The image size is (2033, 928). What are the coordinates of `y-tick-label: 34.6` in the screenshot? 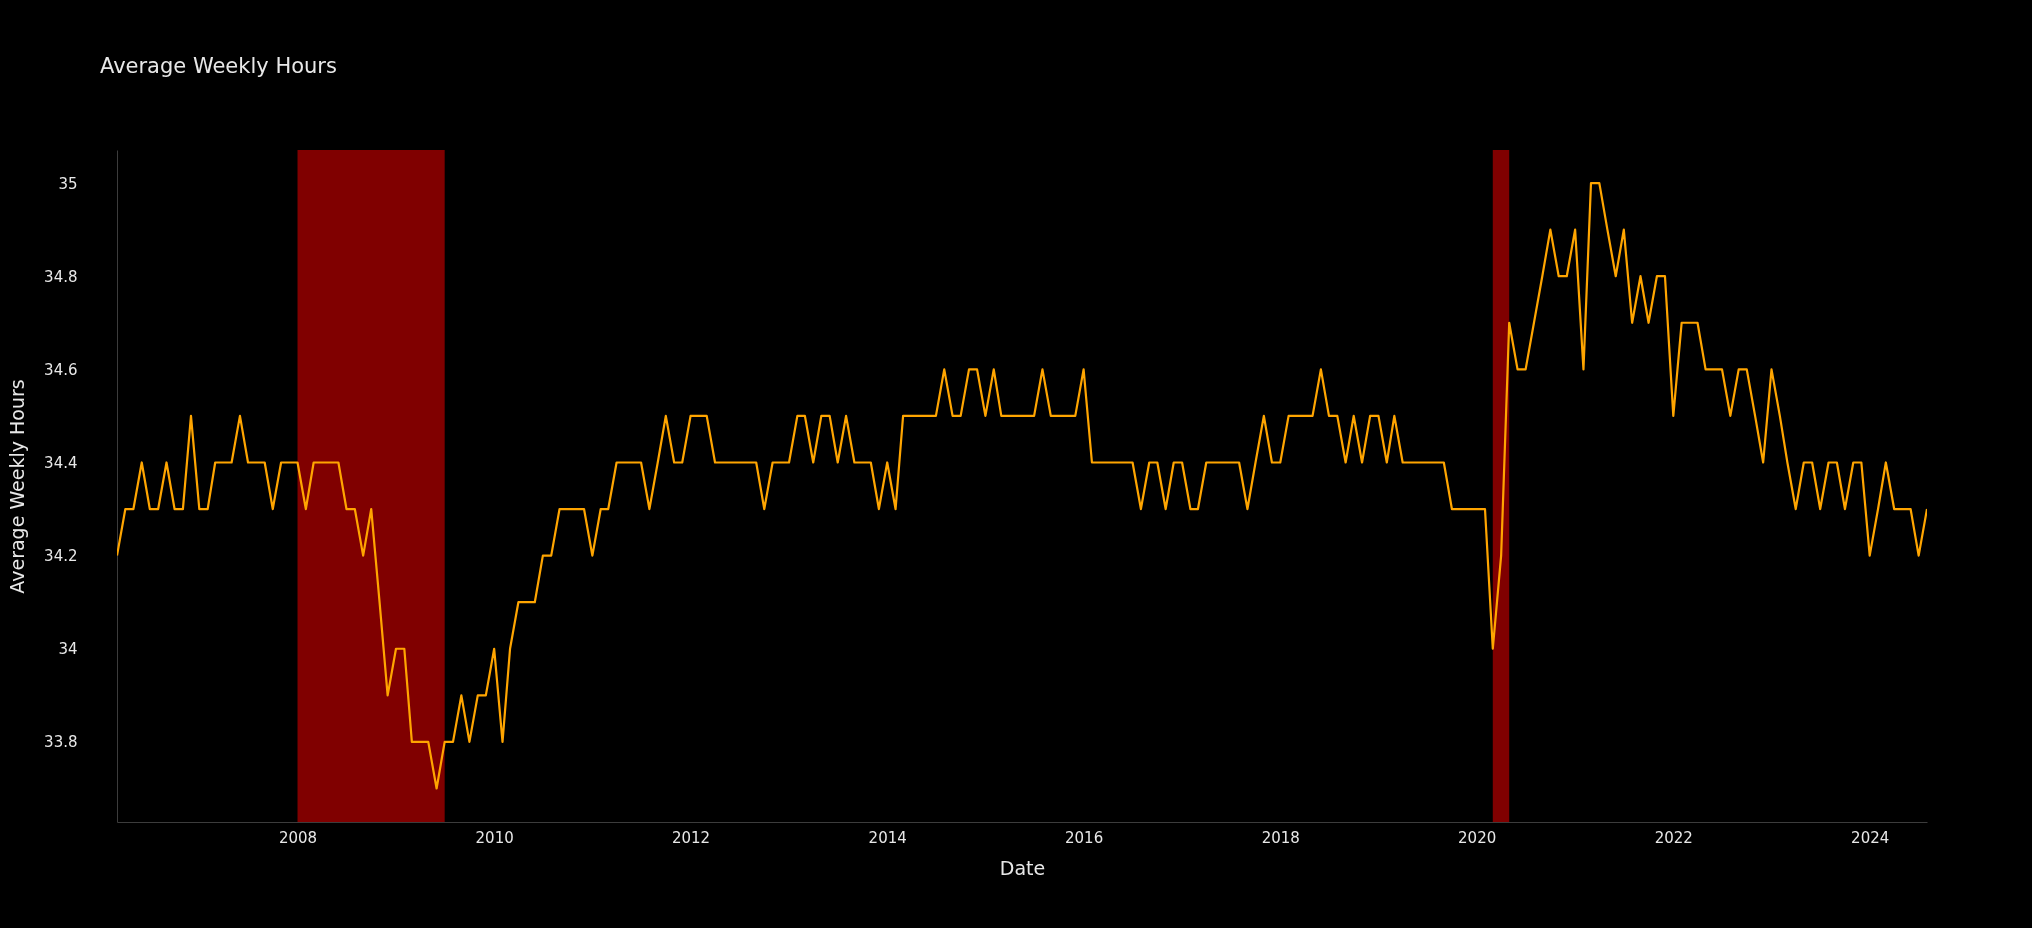 It's located at (61, 369).